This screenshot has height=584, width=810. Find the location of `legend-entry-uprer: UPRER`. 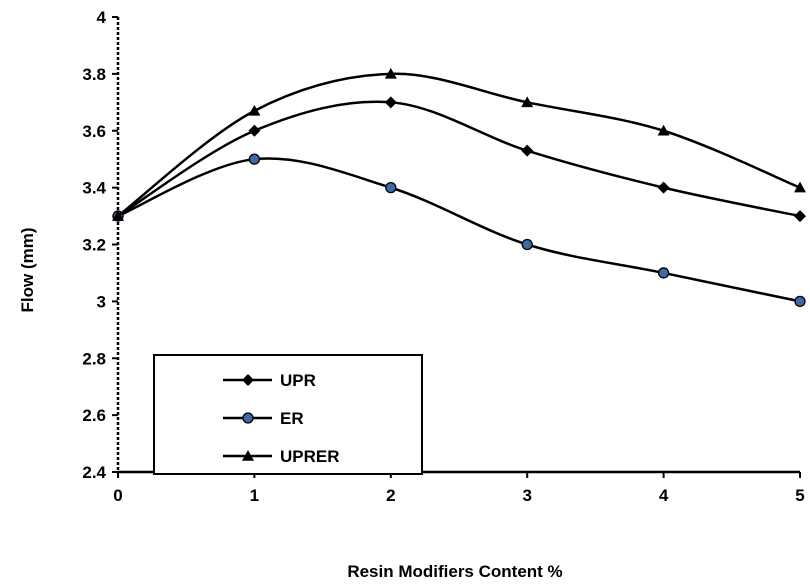

legend-entry-uprer: UPRER is located at coordinates (281, 456).